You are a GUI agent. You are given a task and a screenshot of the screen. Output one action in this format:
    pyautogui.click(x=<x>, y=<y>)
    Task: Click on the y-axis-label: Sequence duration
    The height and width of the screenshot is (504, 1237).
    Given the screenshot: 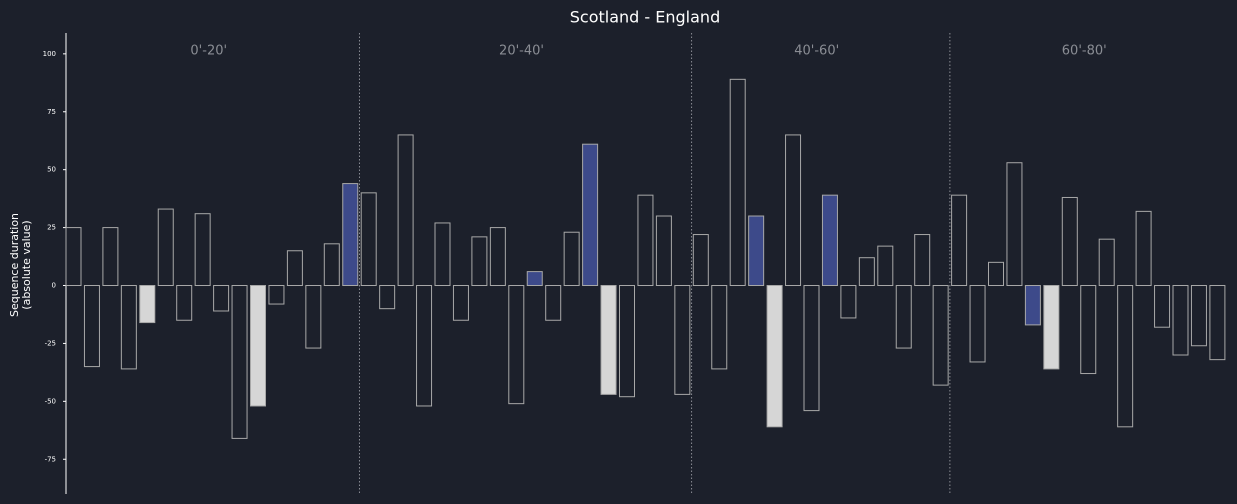 What is the action you would take?
    pyautogui.click(x=14, y=265)
    